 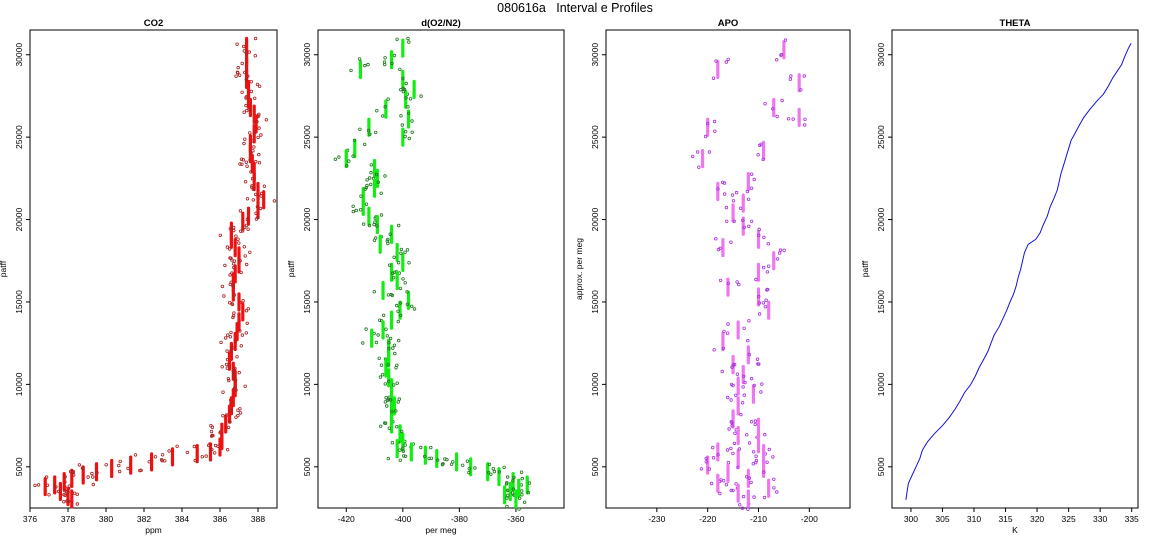 What do you see at coordinates (220, 519) in the screenshot?
I see `x-tick-label: 386` at bounding box center [220, 519].